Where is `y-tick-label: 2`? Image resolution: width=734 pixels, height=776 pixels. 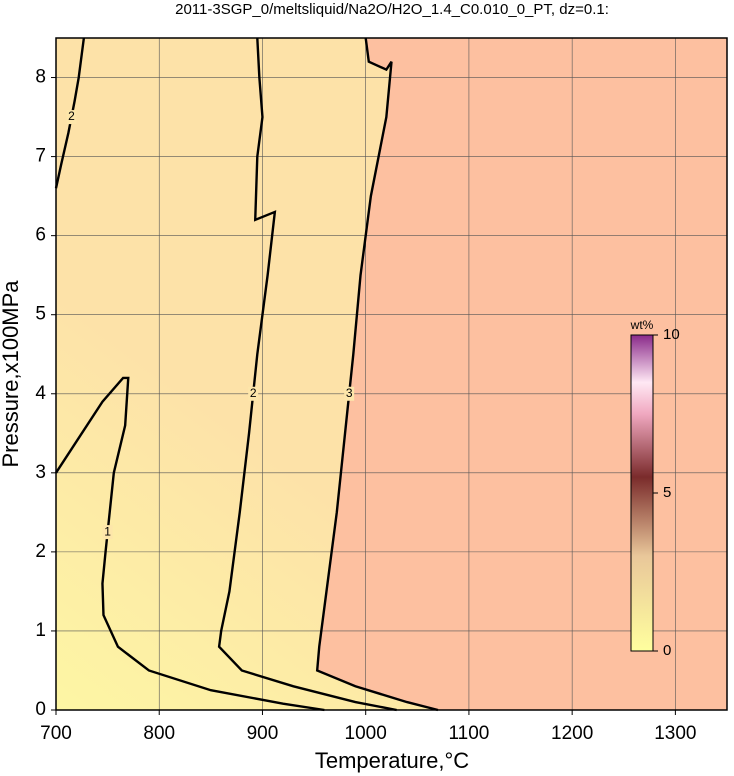 y-tick-label: 2 is located at coordinates (40, 551).